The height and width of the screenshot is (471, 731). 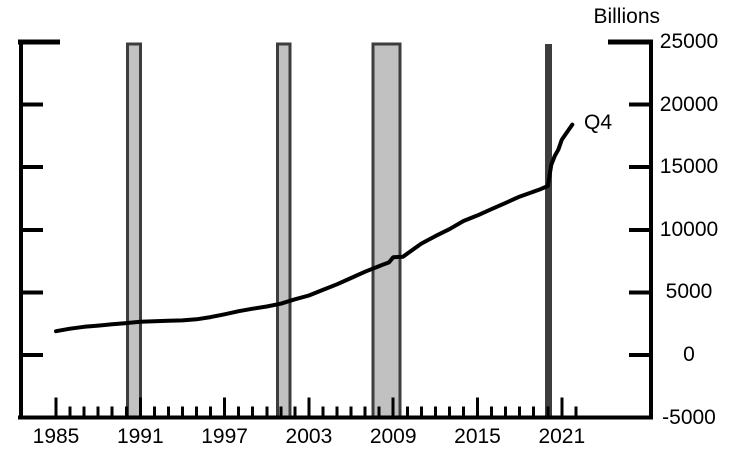 What do you see at coordinates (689, 354) in the screenshot?
I see `y-tick-label: 0` at bounding box center [689, 354].